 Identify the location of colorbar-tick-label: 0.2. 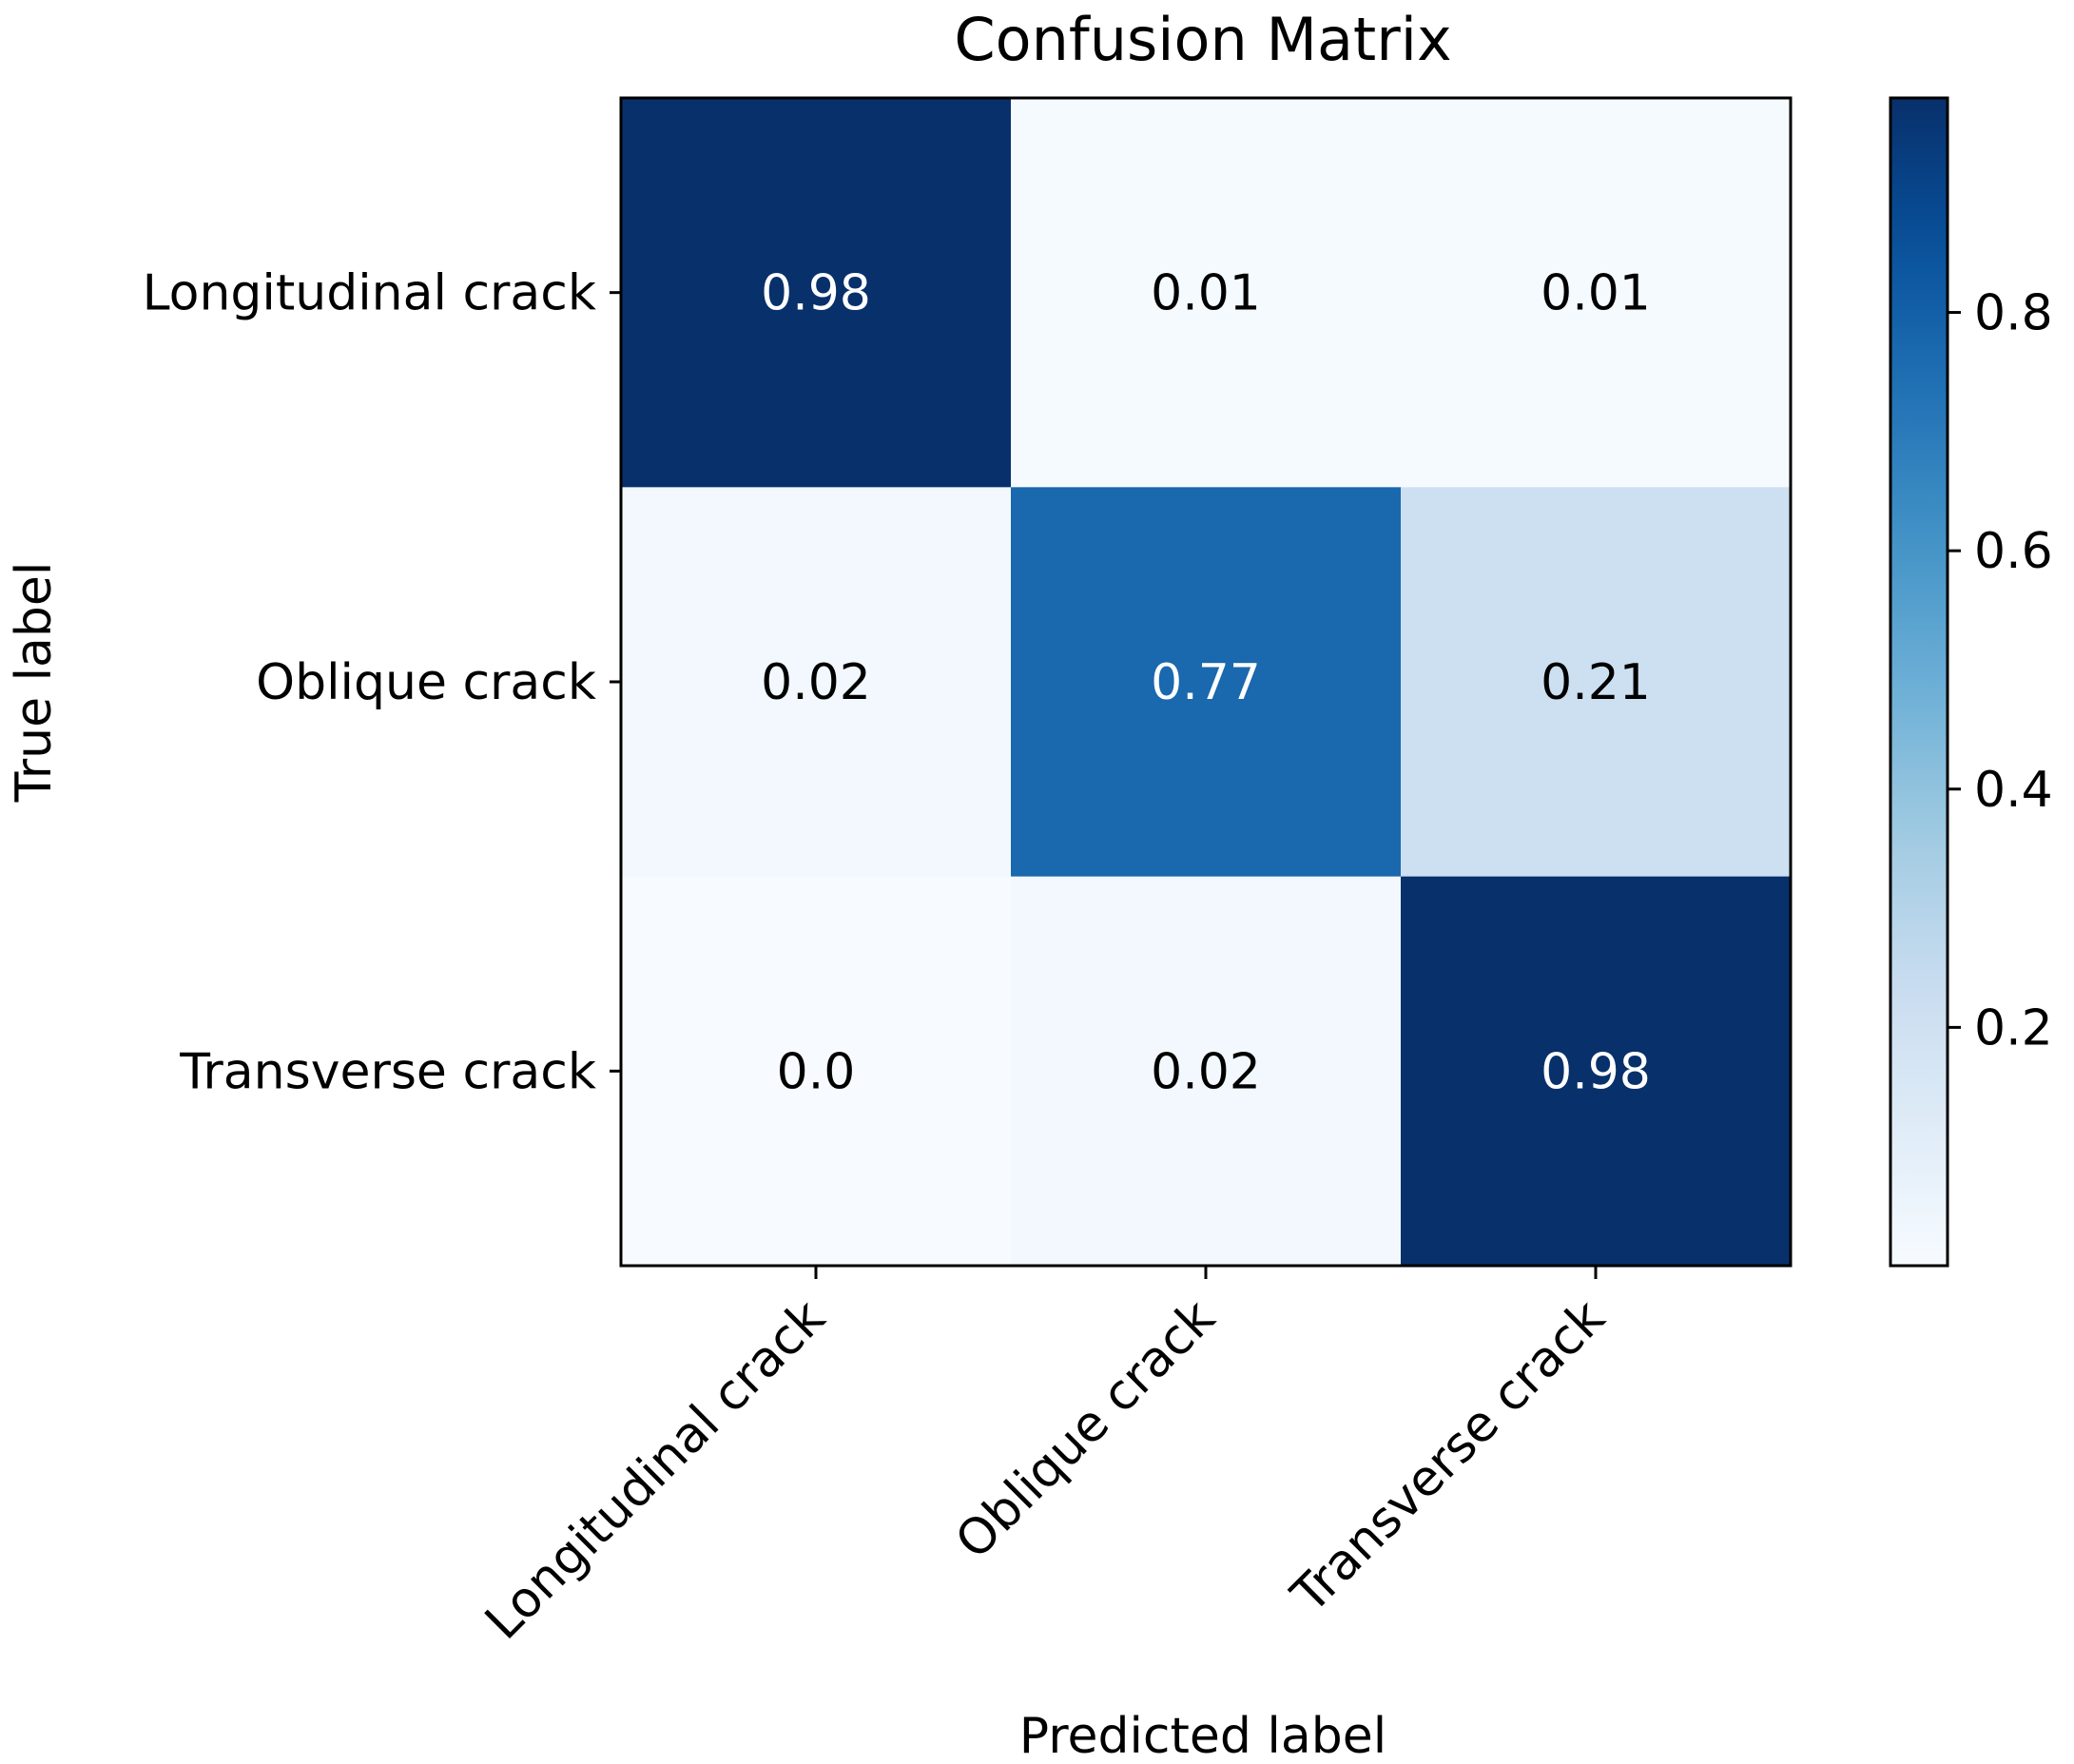
(2013, 1028).